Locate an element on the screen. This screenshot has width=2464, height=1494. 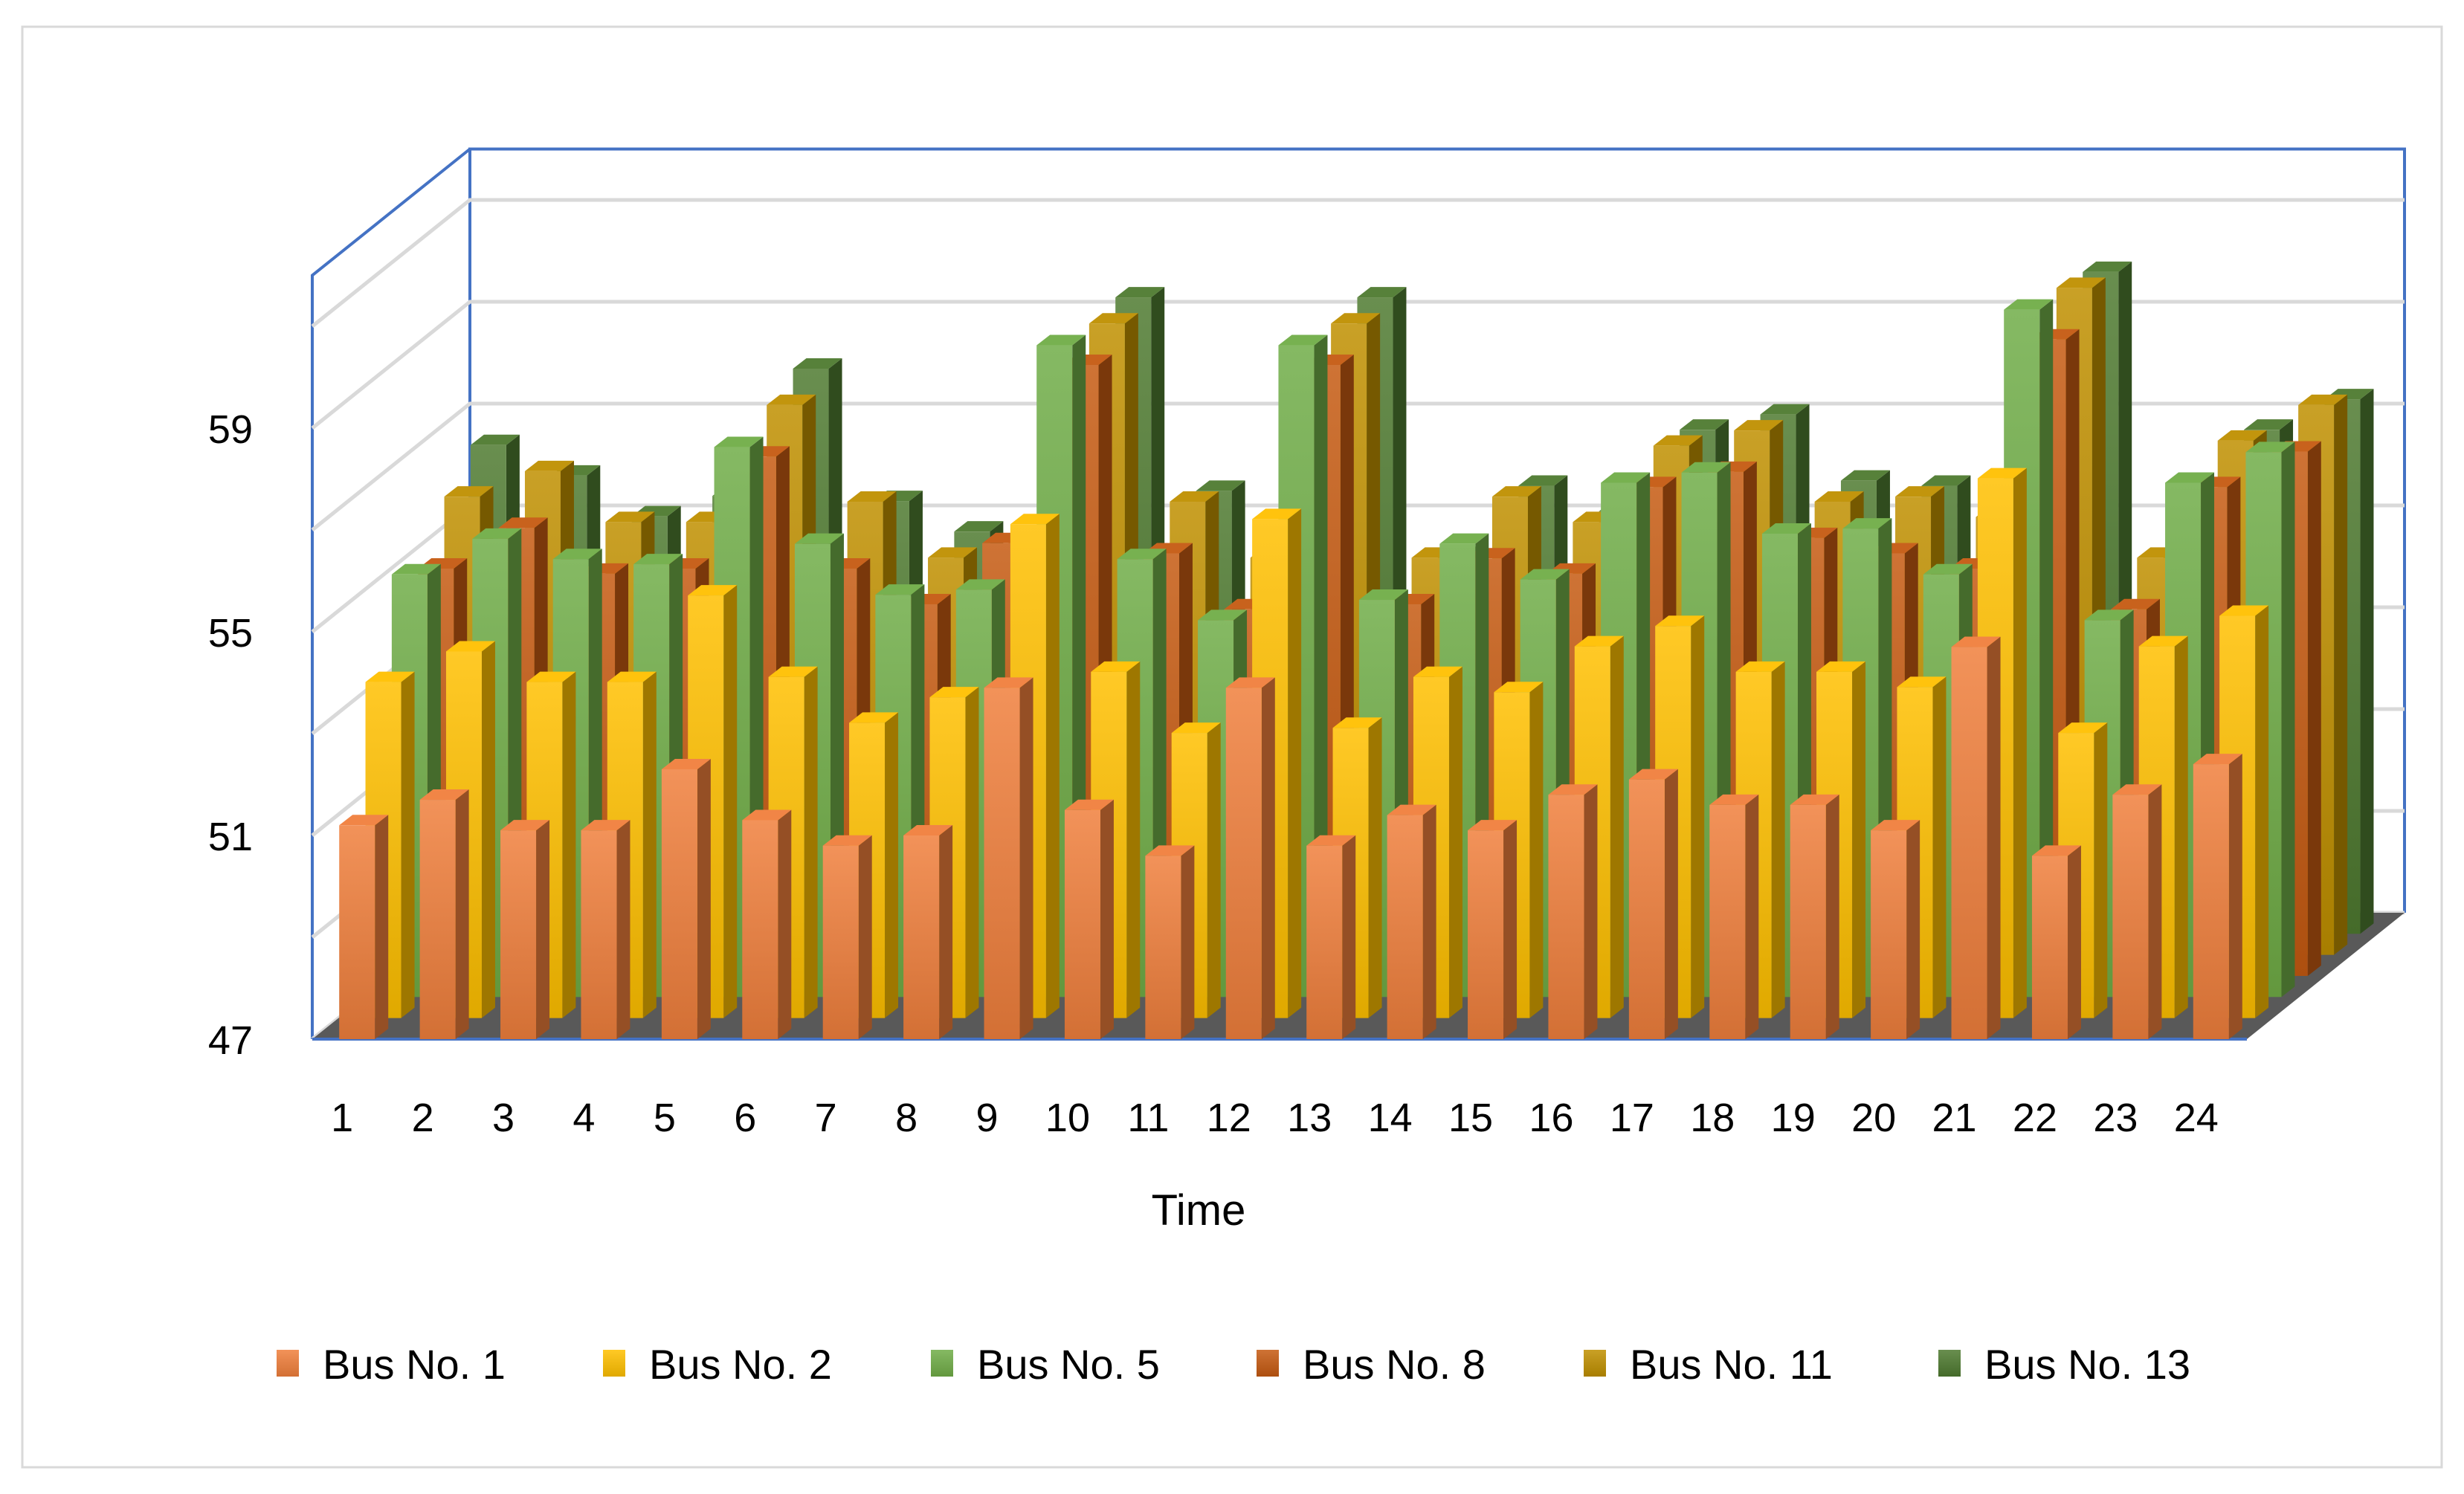
x-tick-label: 10 is located at coordinates (1067, 1118).